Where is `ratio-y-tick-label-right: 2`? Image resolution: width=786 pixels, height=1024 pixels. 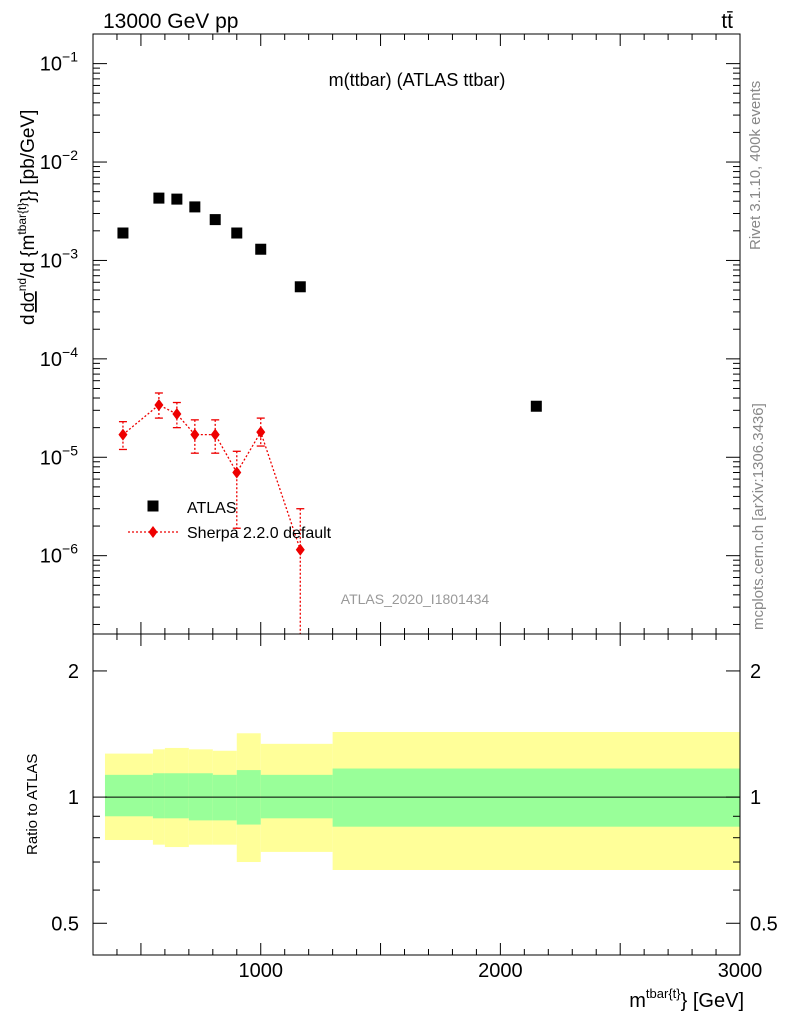 ratio-y-tick-label-right: 2 is located at coordinates (755, 672).